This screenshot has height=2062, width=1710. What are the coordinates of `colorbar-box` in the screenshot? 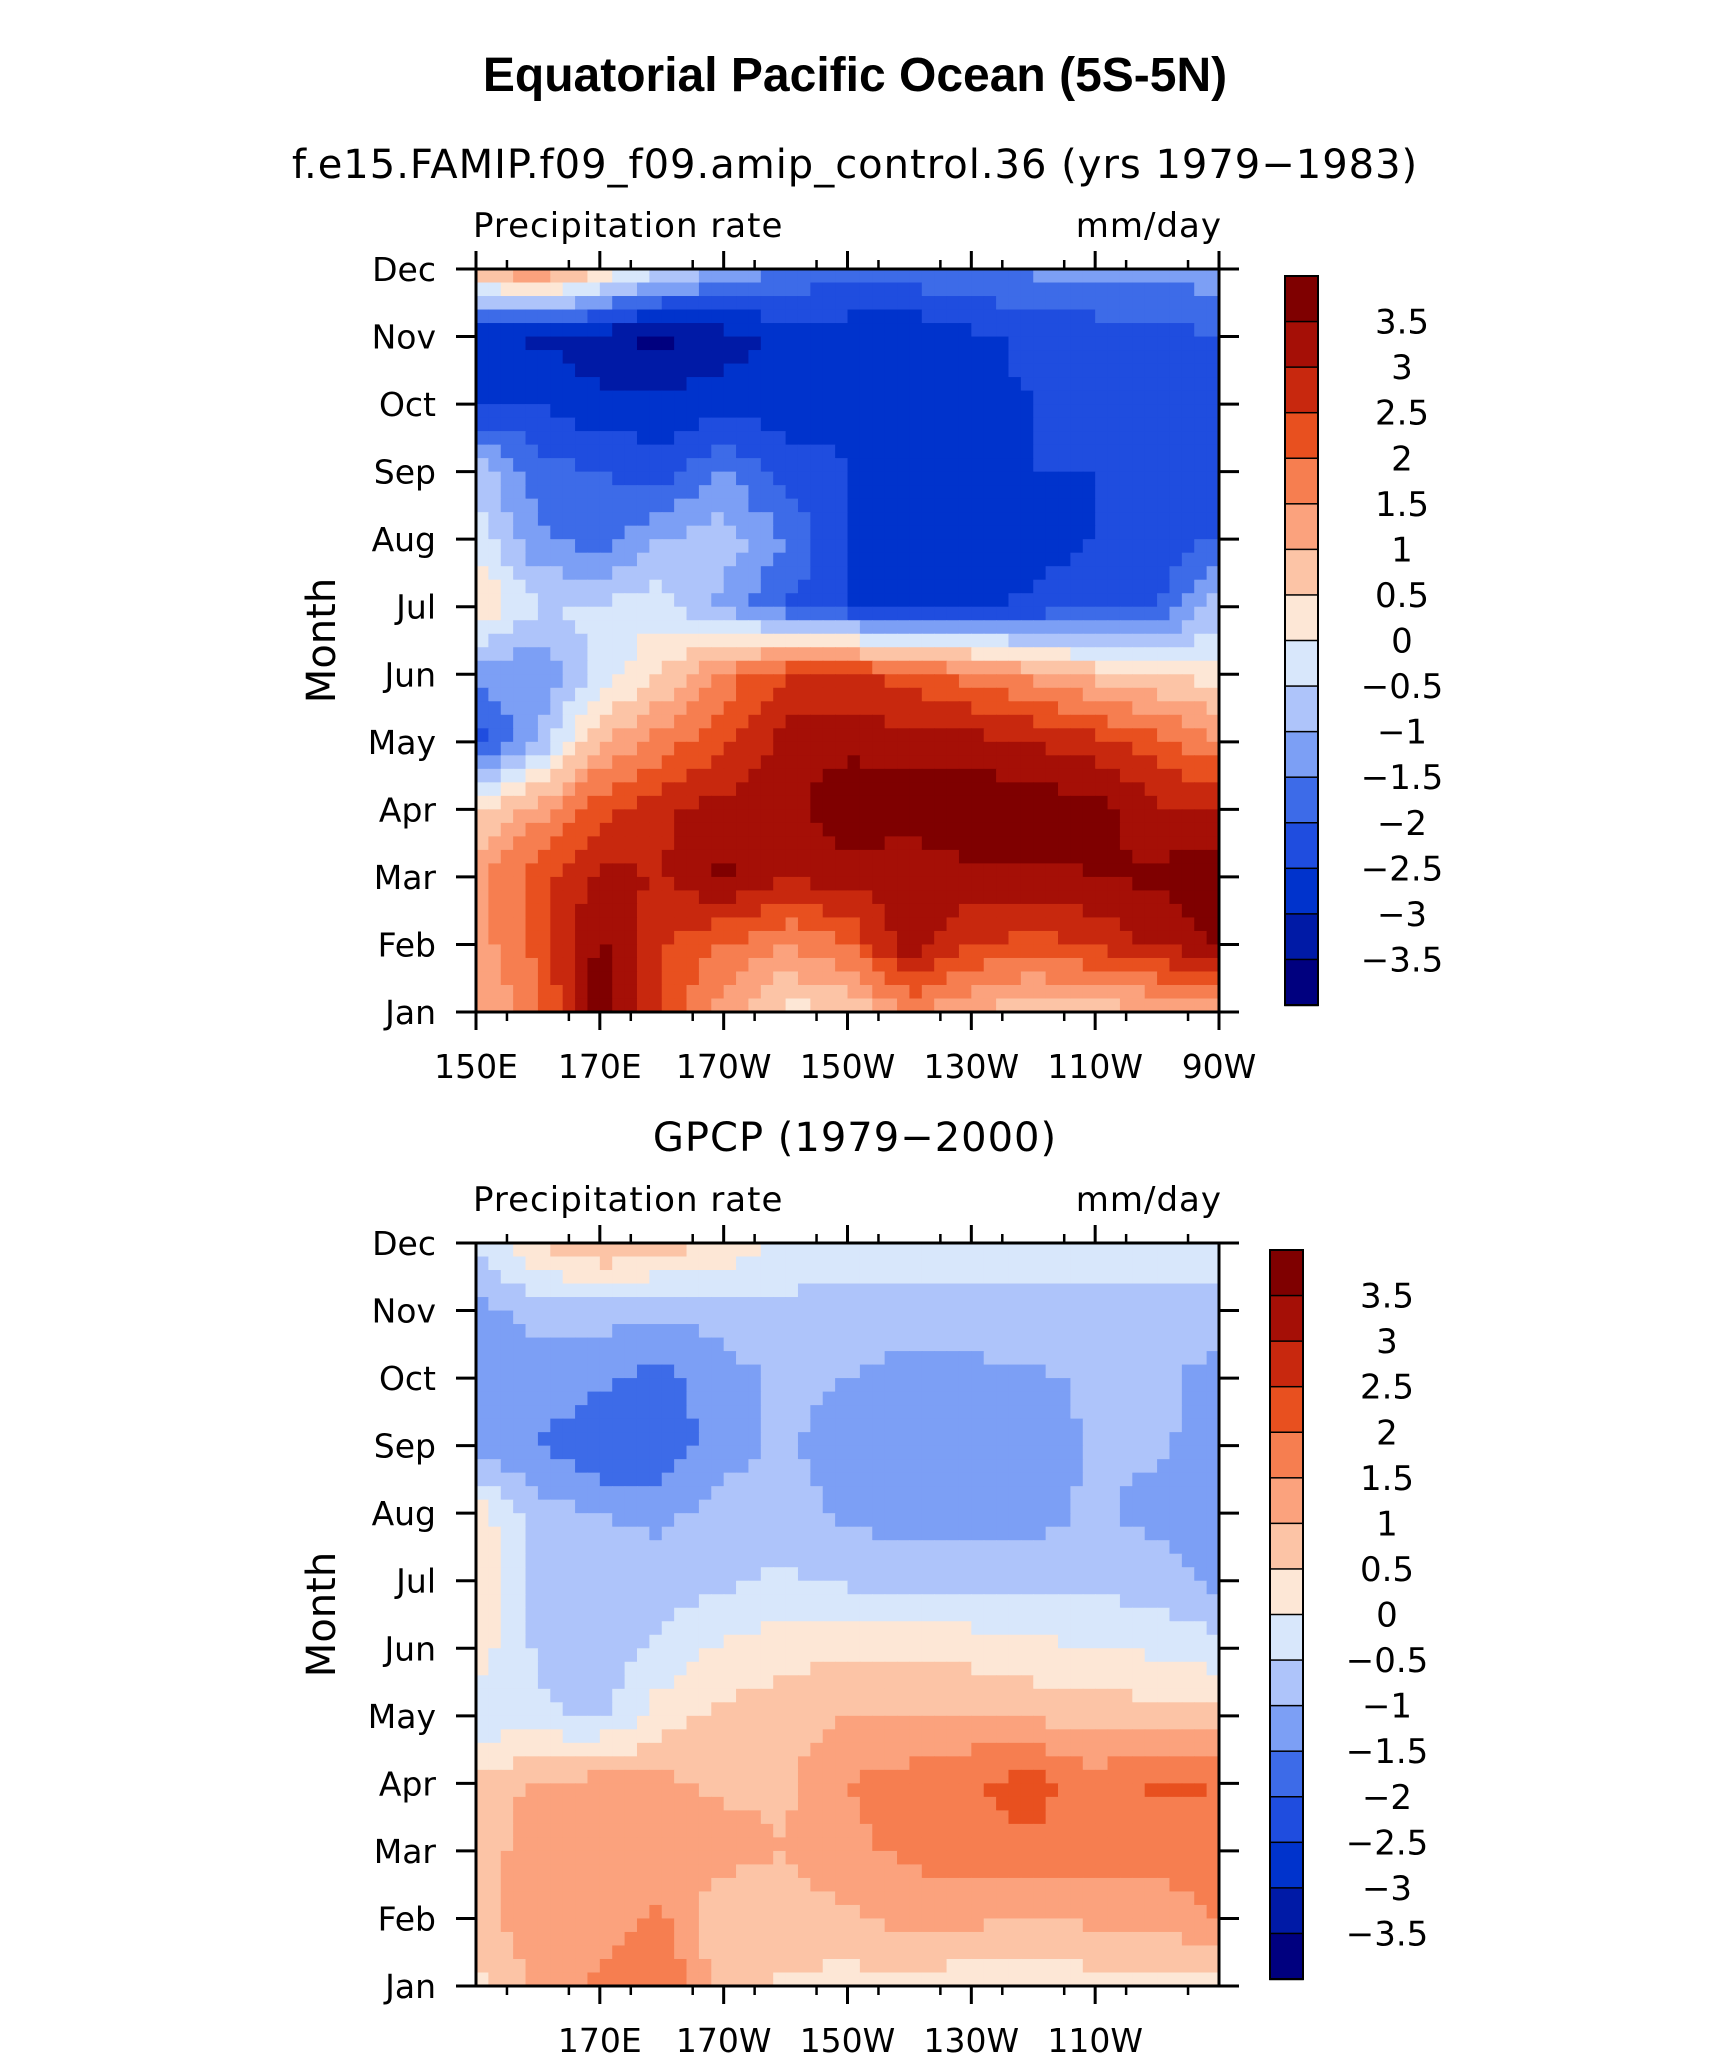 It's located at (1301, 572).